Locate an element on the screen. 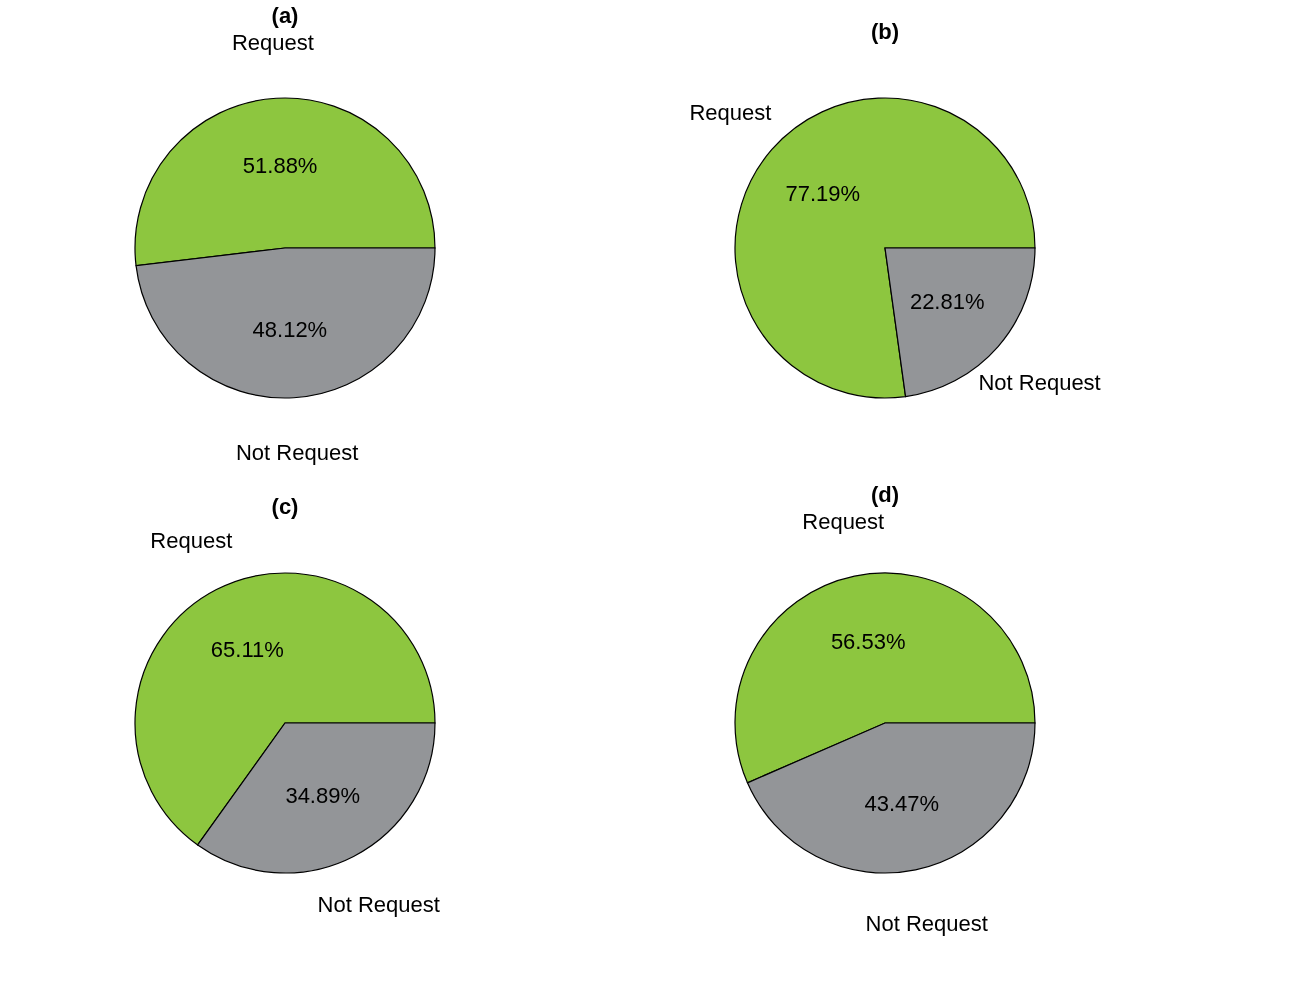 Image resolution: width=1312 pixels, height=1001 pixels. data-label: 22.81% is located at coordinates (947, 302).